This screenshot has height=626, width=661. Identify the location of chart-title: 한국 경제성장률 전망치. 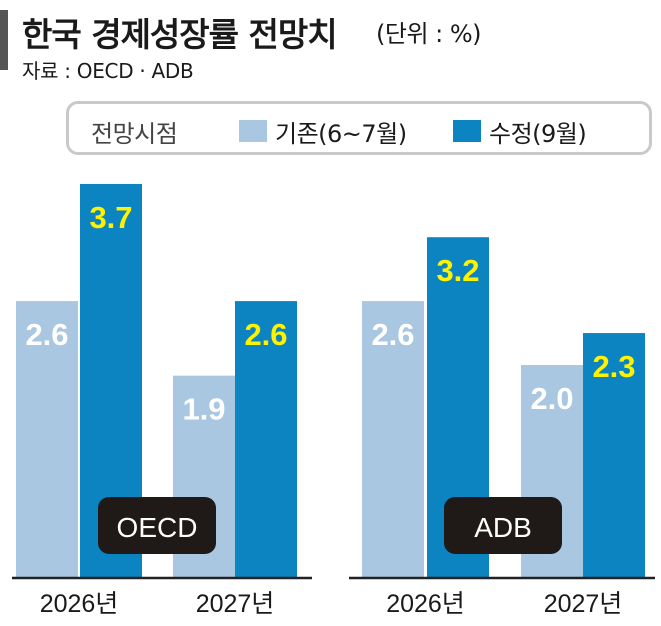
(180, 34).